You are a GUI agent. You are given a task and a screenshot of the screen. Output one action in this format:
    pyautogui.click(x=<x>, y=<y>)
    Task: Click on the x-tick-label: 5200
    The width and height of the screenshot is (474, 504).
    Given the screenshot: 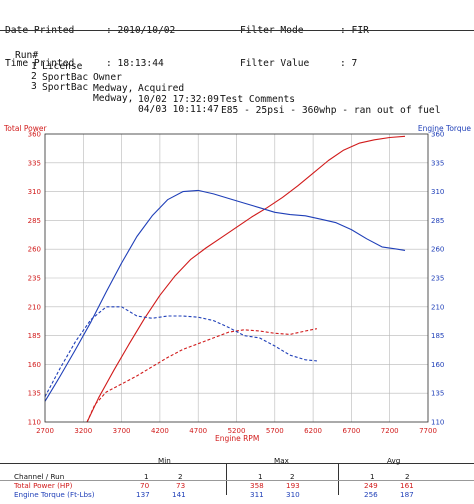 What is the action you would take?
    pyautogui.click(x=237, y=431)
    